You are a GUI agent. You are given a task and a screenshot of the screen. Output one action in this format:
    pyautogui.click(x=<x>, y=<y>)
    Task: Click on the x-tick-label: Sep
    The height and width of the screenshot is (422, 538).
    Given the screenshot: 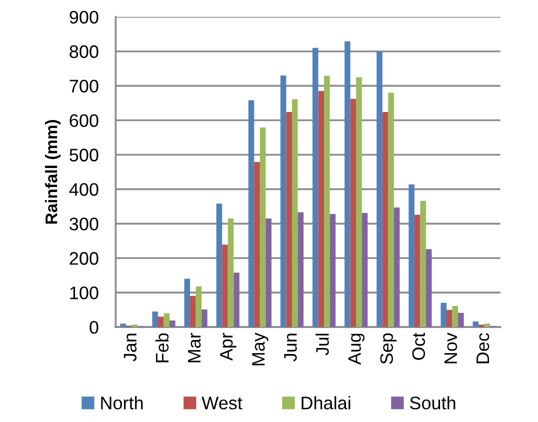 What is the action you would take?
    pyautogui.click(x=388, y=348)
    